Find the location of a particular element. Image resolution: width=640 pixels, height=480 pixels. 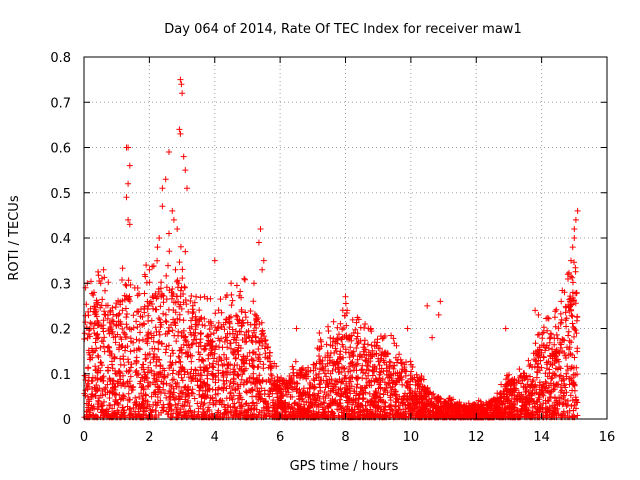

x-tick-label: 10 is located at coordinates (411, 437).